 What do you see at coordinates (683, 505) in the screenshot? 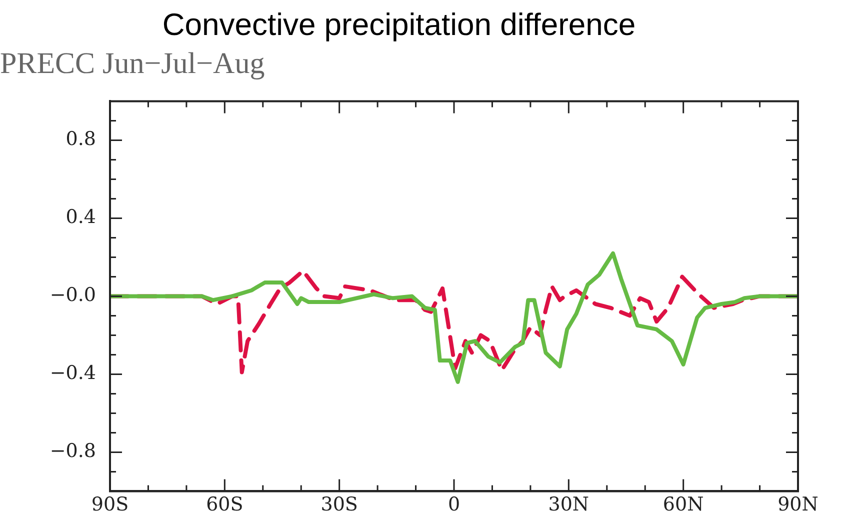
I see `x-tick-label: 60N` at bounding box center [683, 505].